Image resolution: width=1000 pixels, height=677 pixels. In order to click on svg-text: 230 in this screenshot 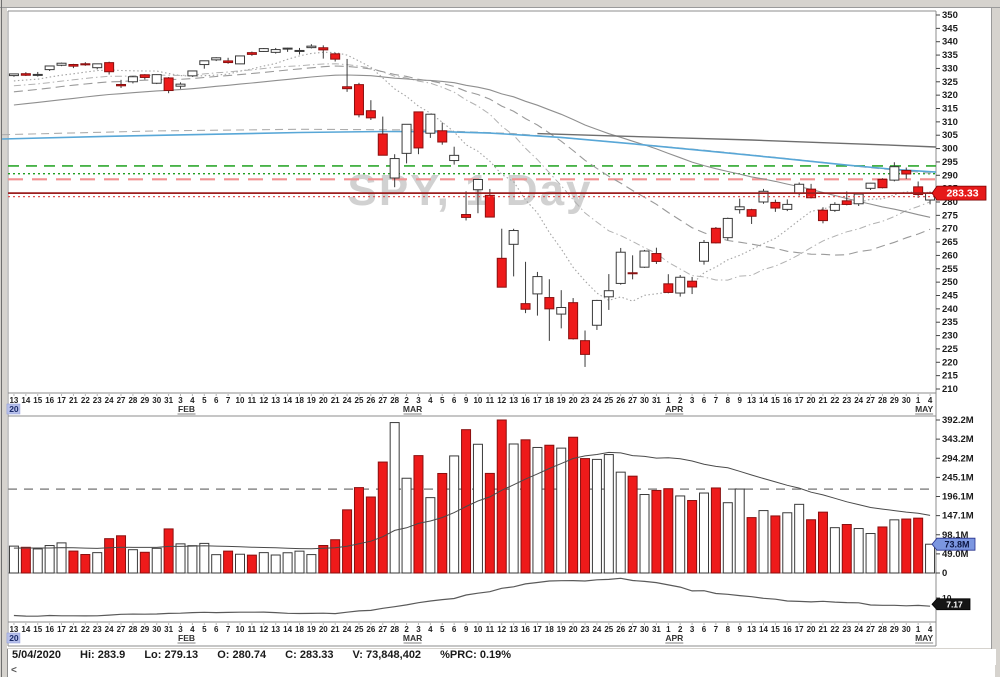, I will do `click(950, 336)`.